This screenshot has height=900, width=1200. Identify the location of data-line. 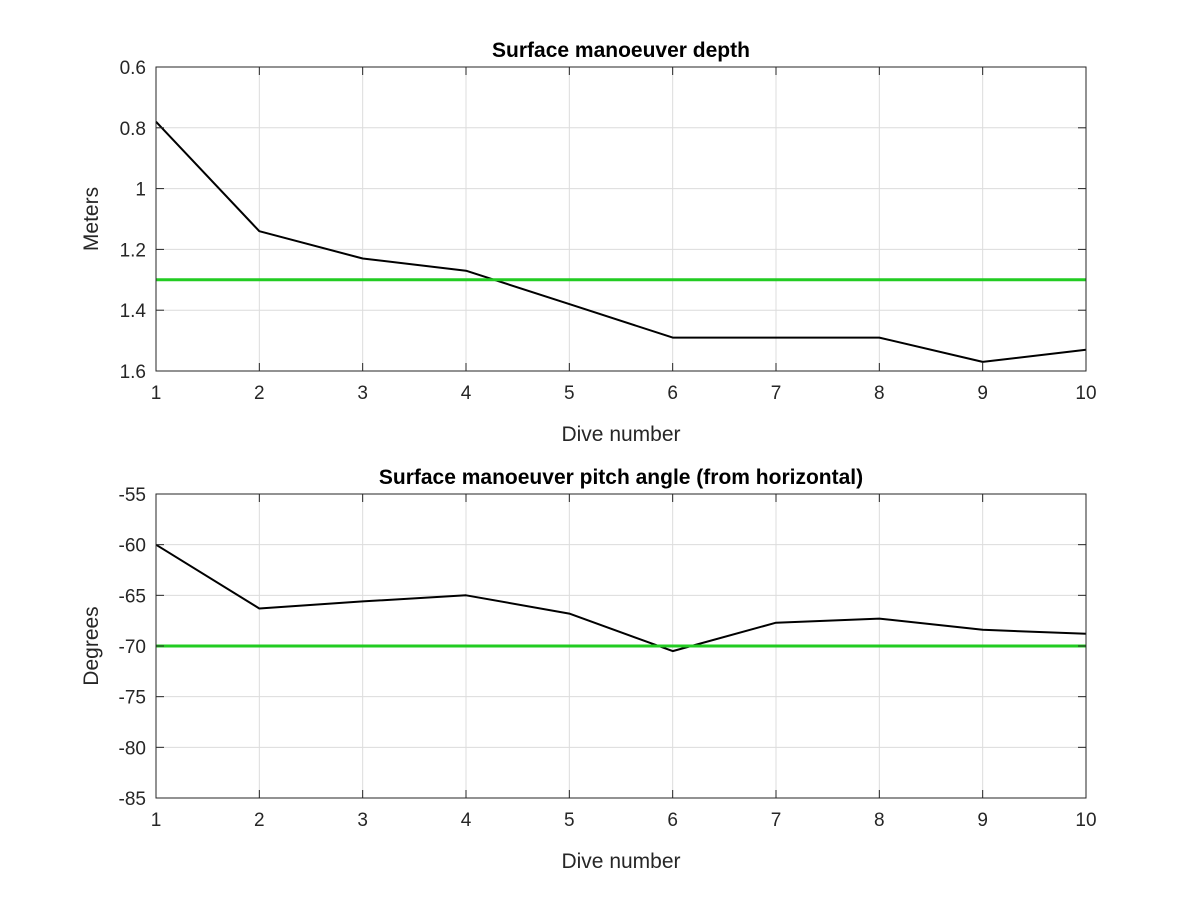
(621, 598).